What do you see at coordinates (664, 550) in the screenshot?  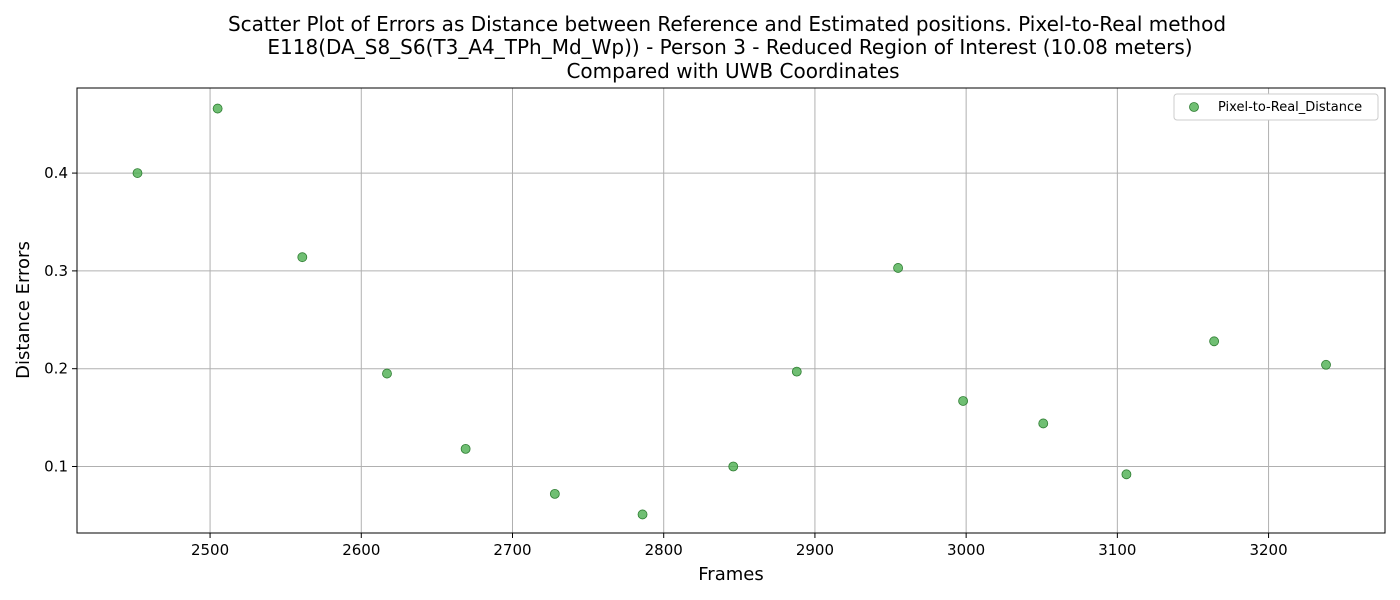 I see `x-tick-label: 2800` at bounding box center [664, 550].